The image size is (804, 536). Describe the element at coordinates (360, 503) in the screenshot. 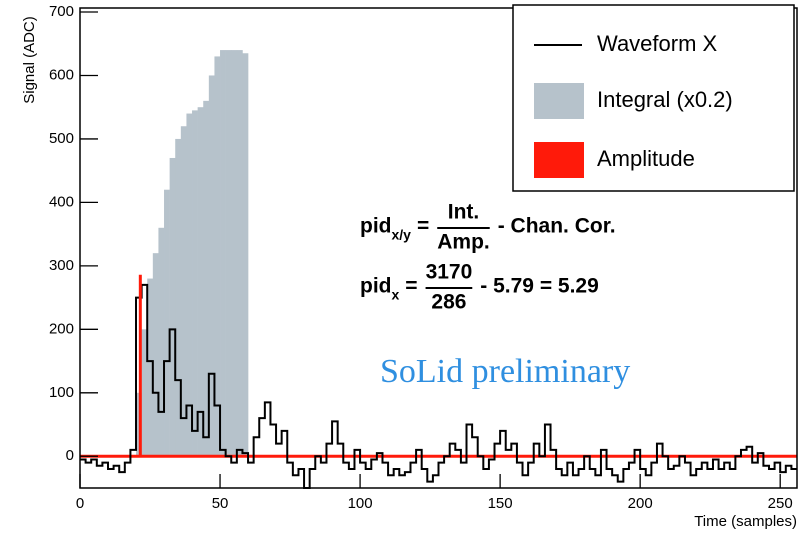

I see `x-tick-label: 100` at that location.